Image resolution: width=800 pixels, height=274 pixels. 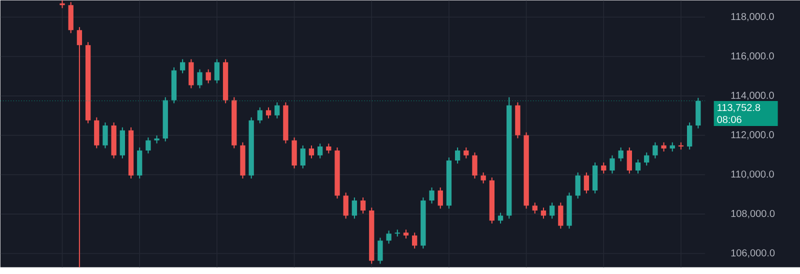 What do you see at coordinates (752, 174) in the screenshot?
I see `y-tick-label: 110,000.0` at bounding box center [752, 174].